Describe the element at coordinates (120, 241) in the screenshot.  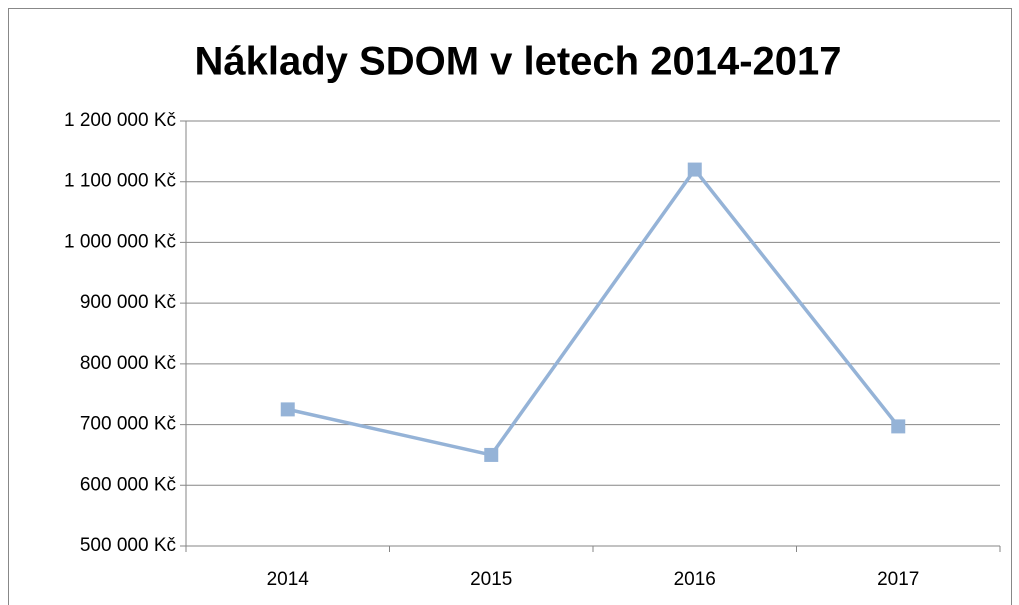
I see `y-tick-label: 1 000 000 Kč` at that location.